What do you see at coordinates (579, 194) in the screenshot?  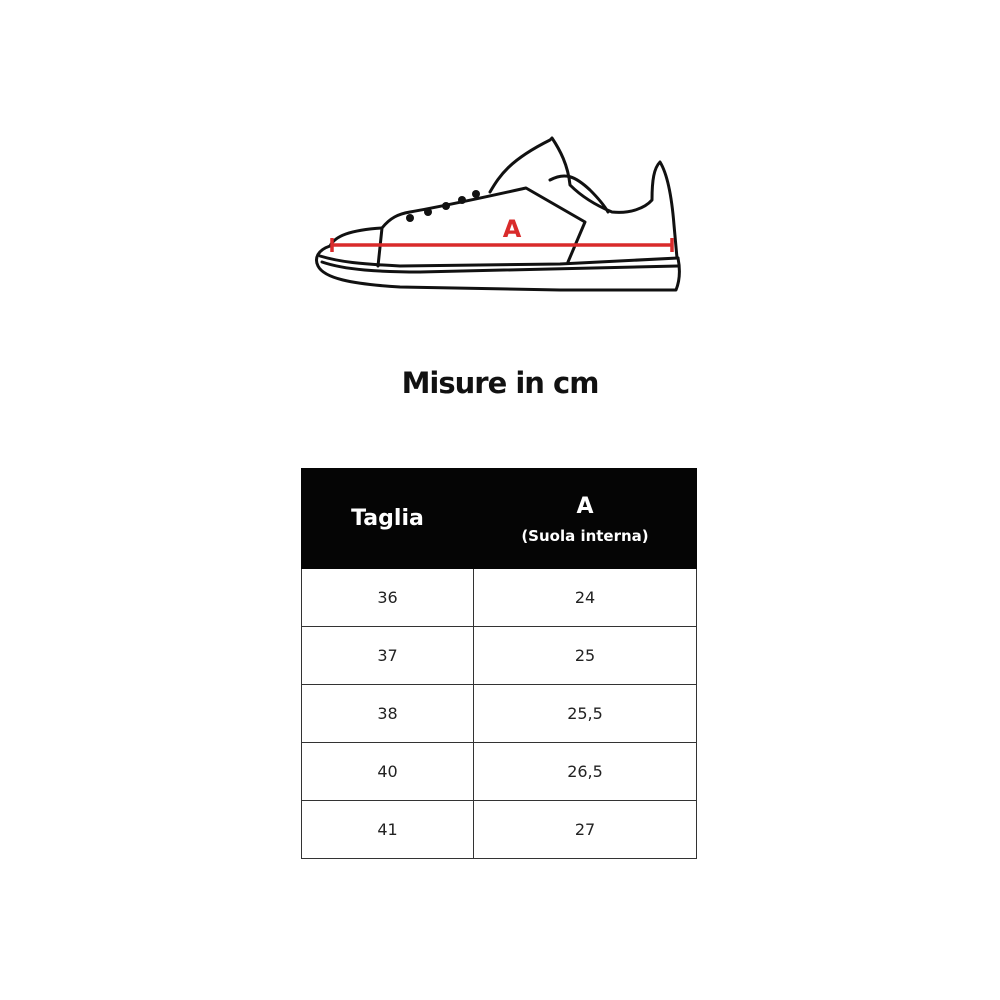 I see `collar` at bounding box center [579, 194].